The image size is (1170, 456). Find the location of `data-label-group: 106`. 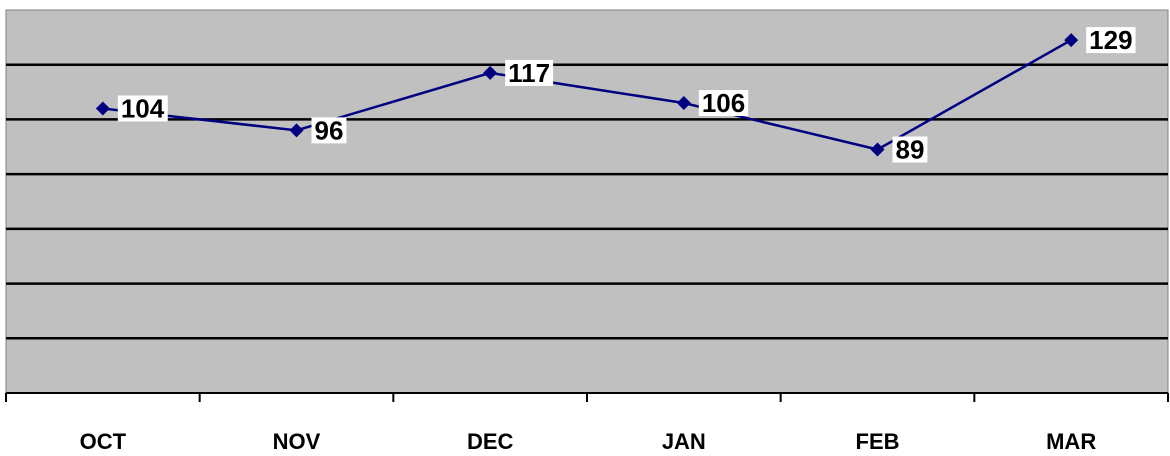

data-label-group: 106 is located at coordinates (723, 103).